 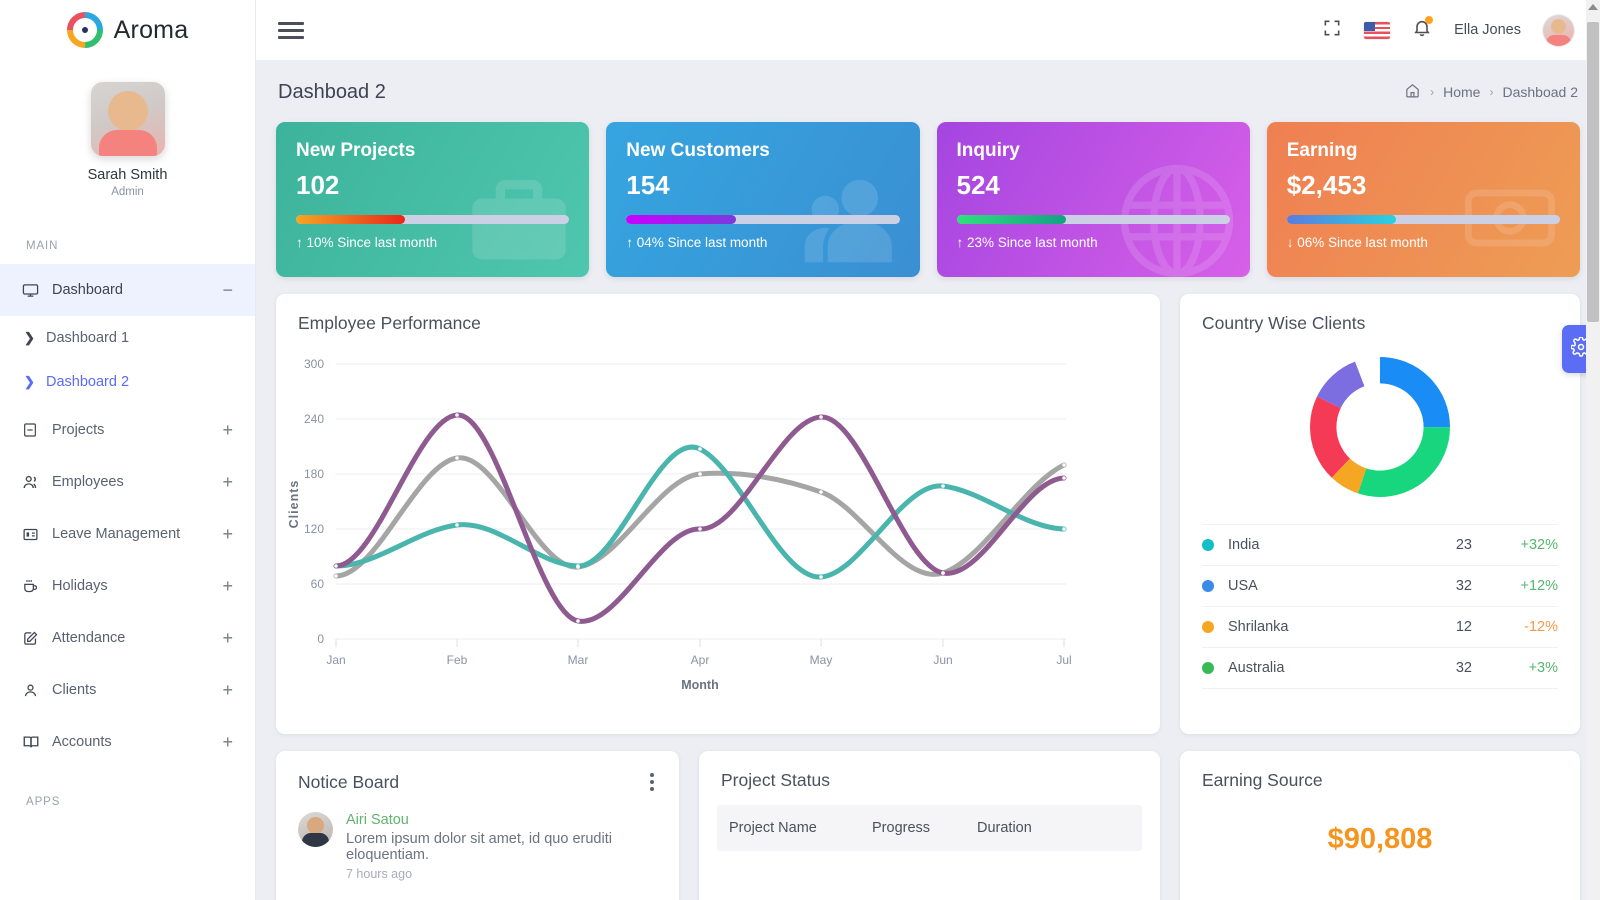 I want to click on table-row: Australia 32 +3%, so click(x=1380, y=667).